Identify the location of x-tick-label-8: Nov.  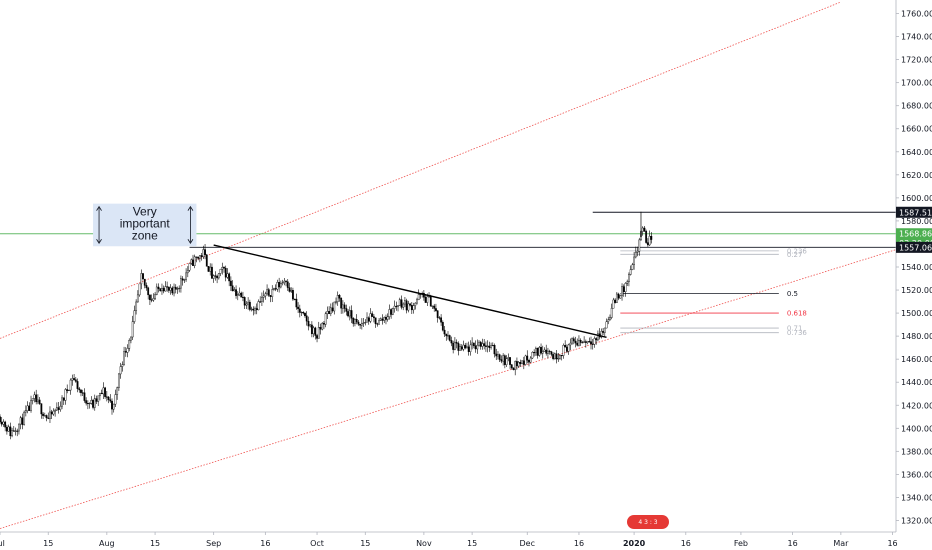
(424, 543).